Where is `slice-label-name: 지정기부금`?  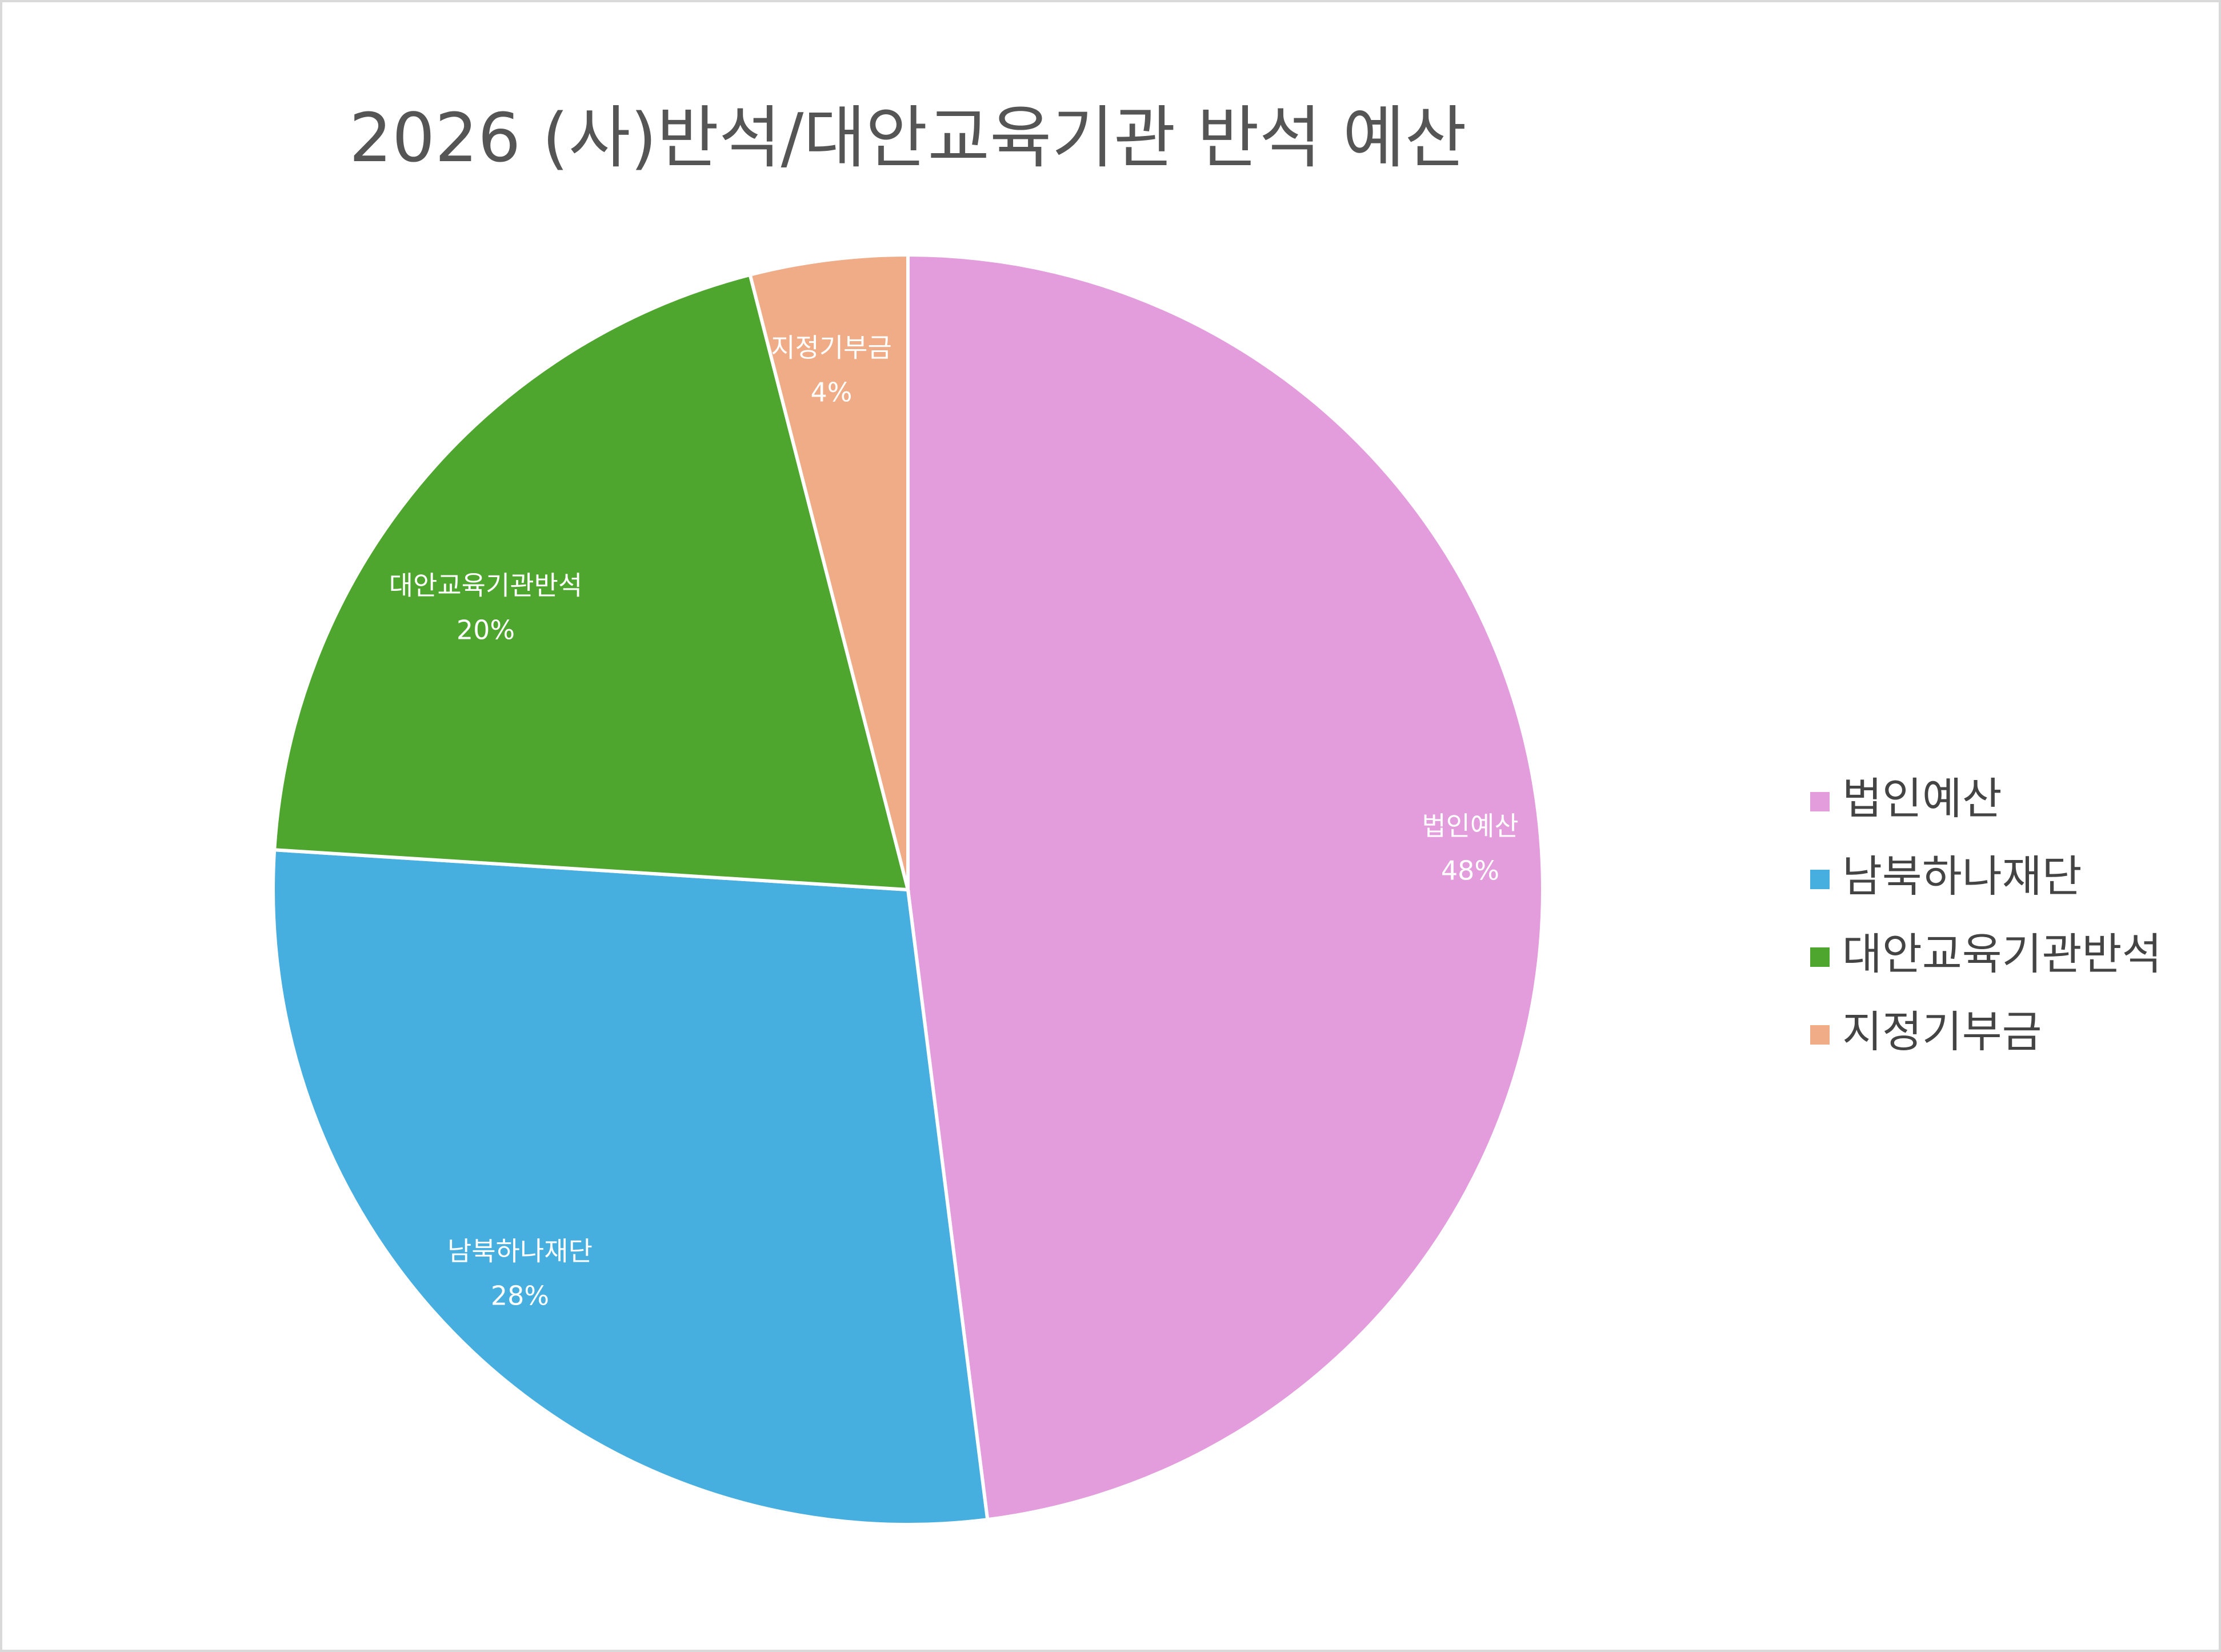 slice-label-name: 지정기부금 is located at coordinates (831, 348).